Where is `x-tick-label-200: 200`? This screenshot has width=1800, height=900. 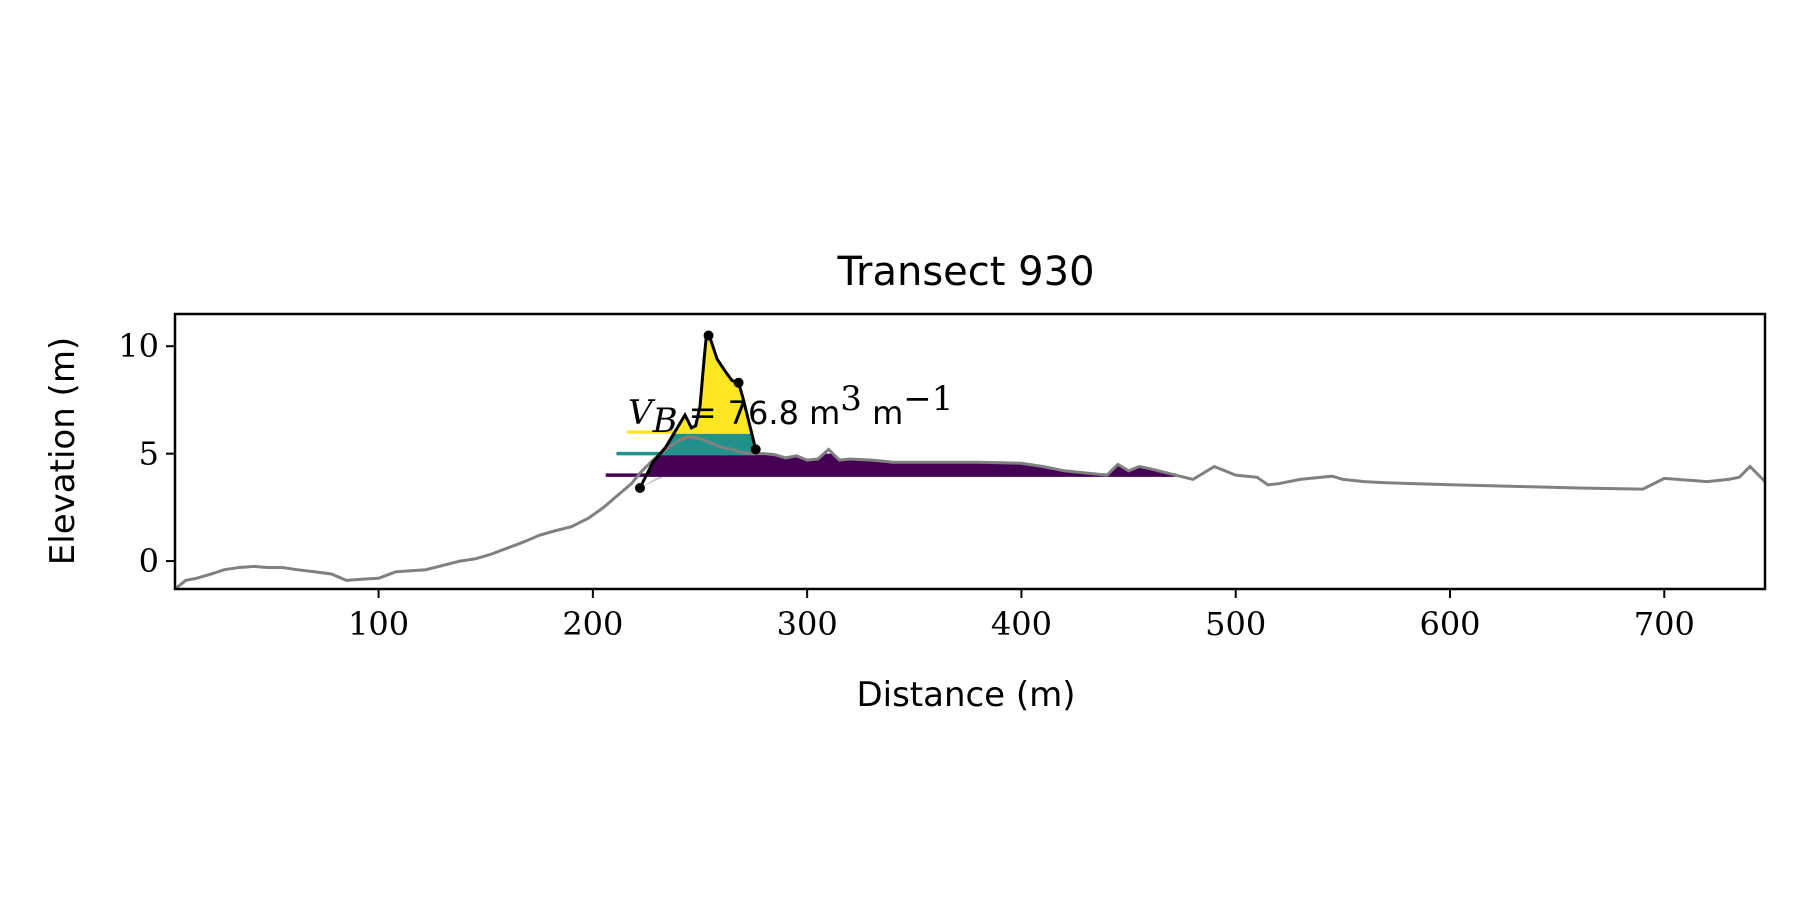 x-tick-label-200: 200 is located at coordinates (592, 624).